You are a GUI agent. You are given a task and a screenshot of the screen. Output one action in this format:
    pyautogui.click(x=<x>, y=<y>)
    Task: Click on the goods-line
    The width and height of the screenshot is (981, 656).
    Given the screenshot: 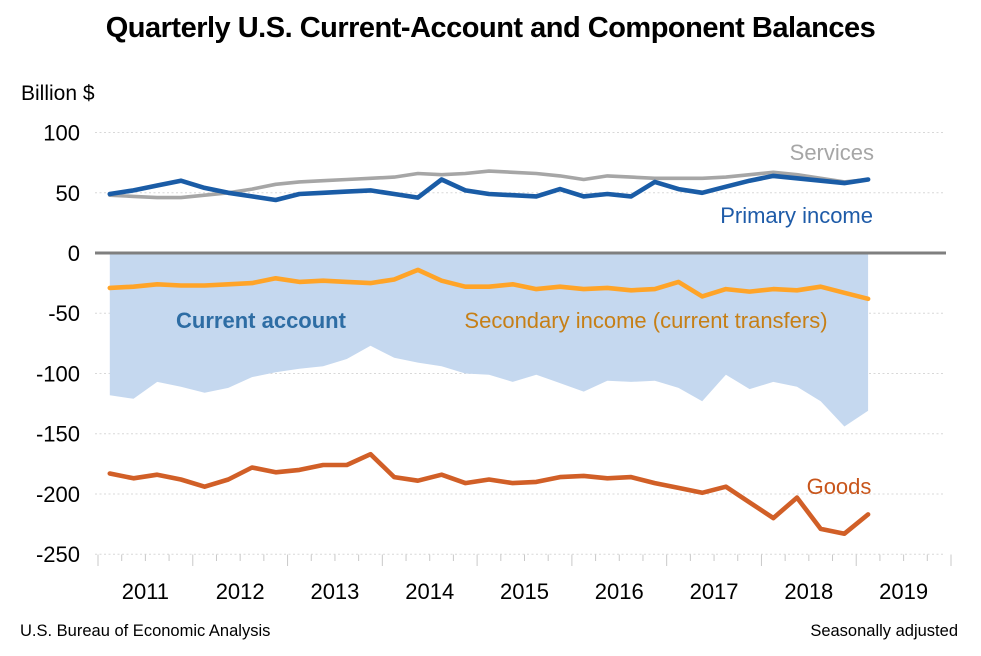 What is the action you would take?
    pyautogui.click(x=489, y=494)
    